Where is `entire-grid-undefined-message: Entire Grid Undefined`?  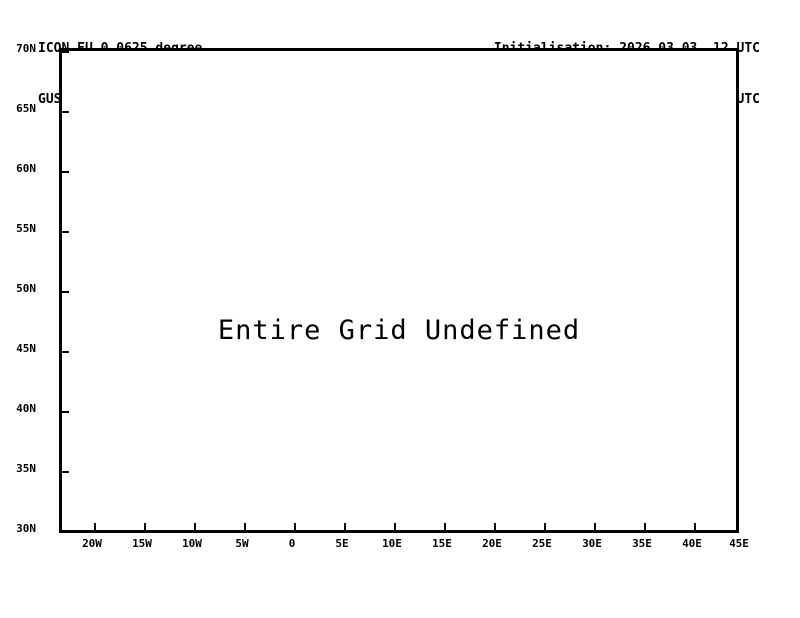
entire-grid-undefined-message: Entire Grid Undefined is located at coordinates (399, 330).